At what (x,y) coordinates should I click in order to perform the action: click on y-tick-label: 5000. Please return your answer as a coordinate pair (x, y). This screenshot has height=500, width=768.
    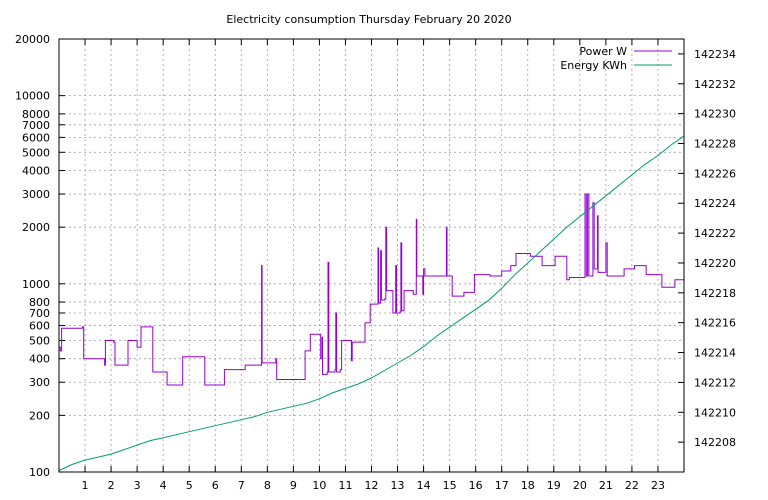
    Looking at the image, I should click on (36, 152).